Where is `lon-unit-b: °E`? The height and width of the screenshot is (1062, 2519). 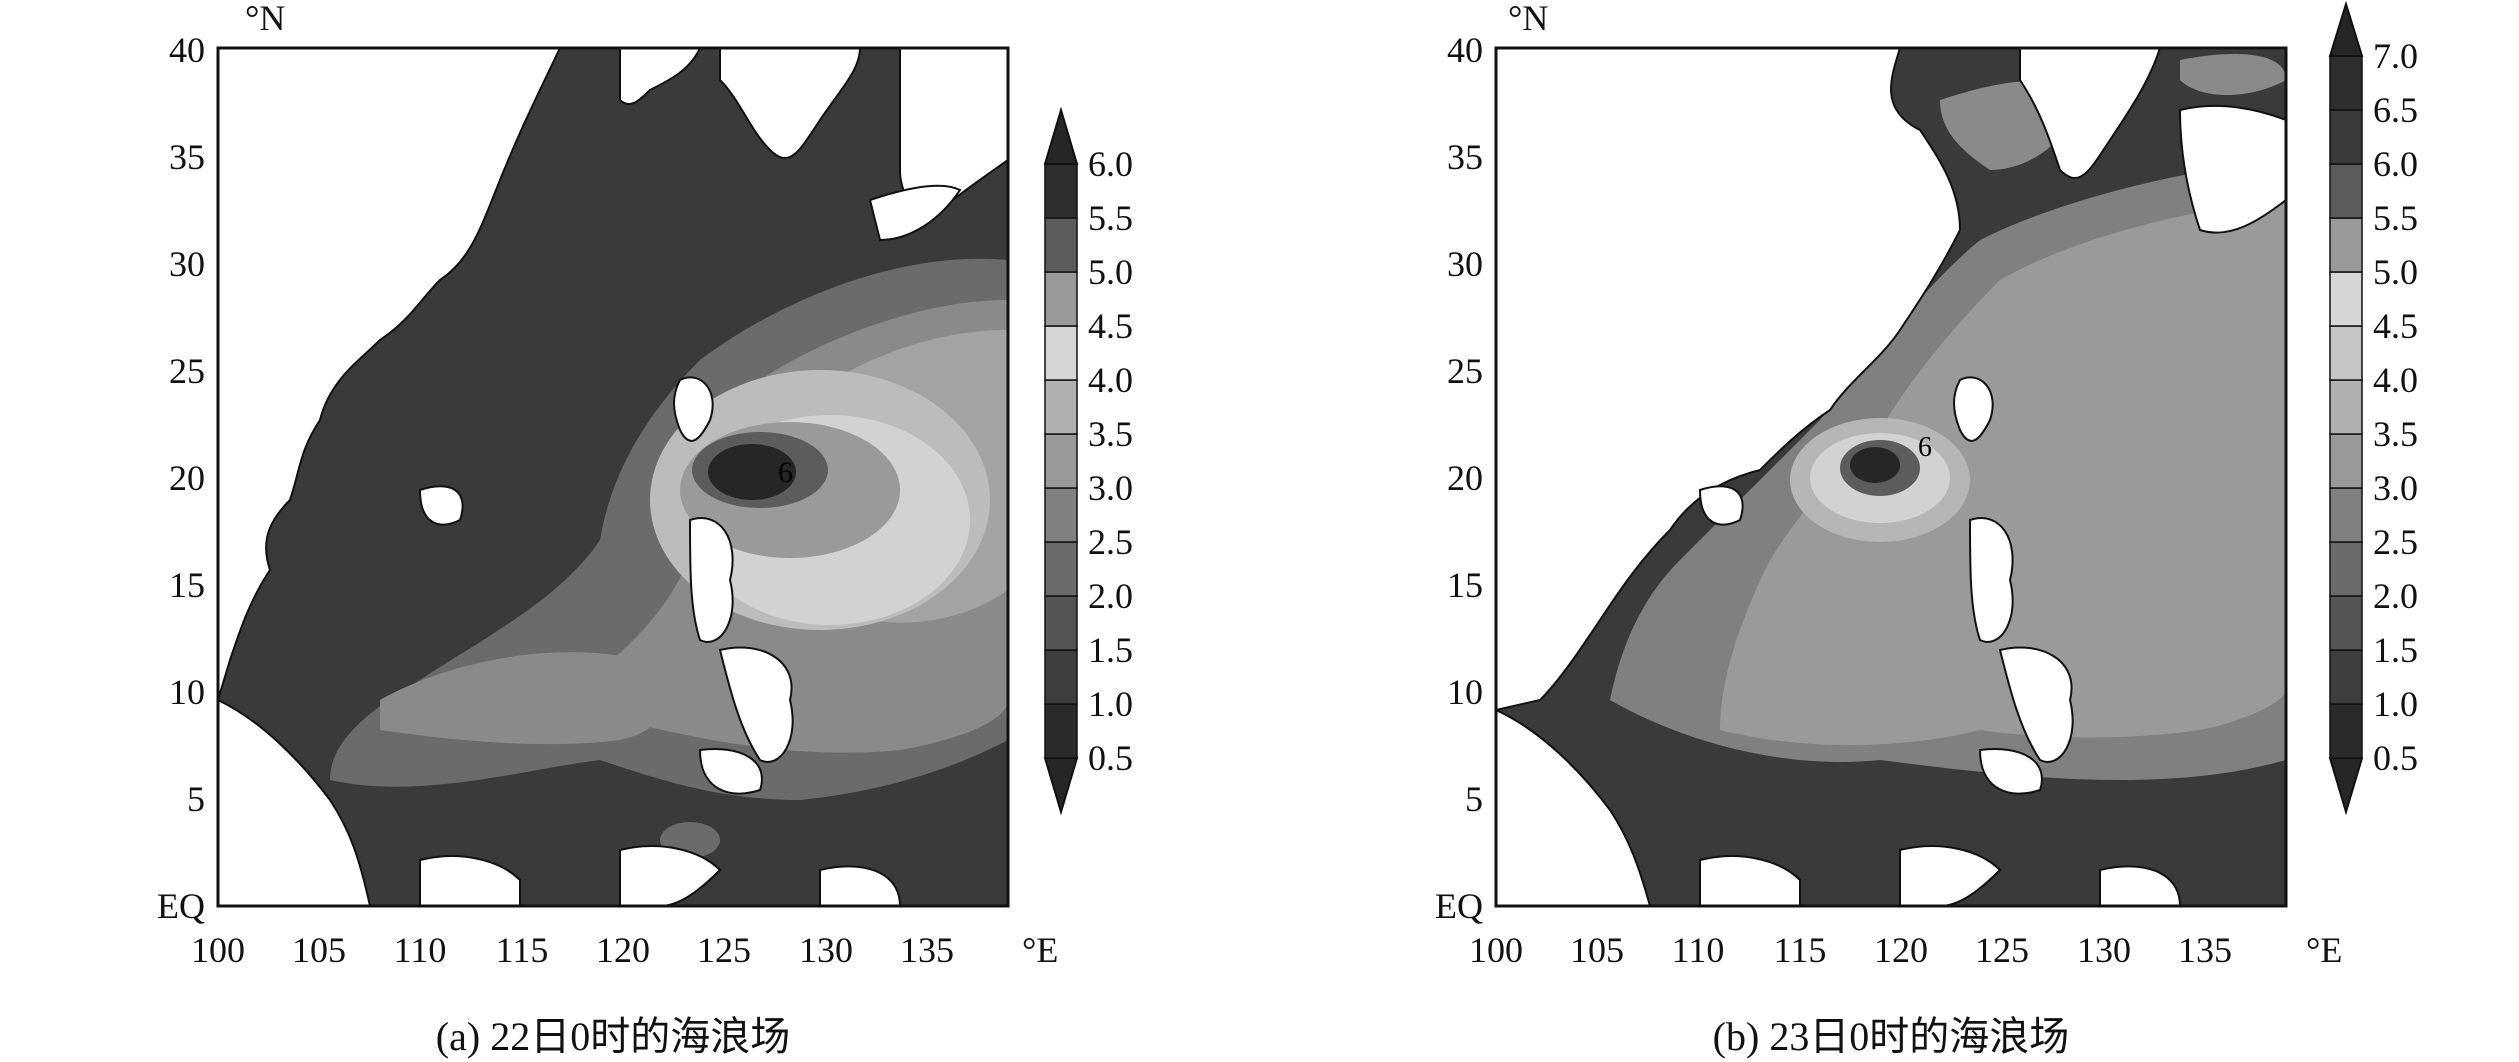
lon-unit-b: °E is located at coordinates (2324, 950).